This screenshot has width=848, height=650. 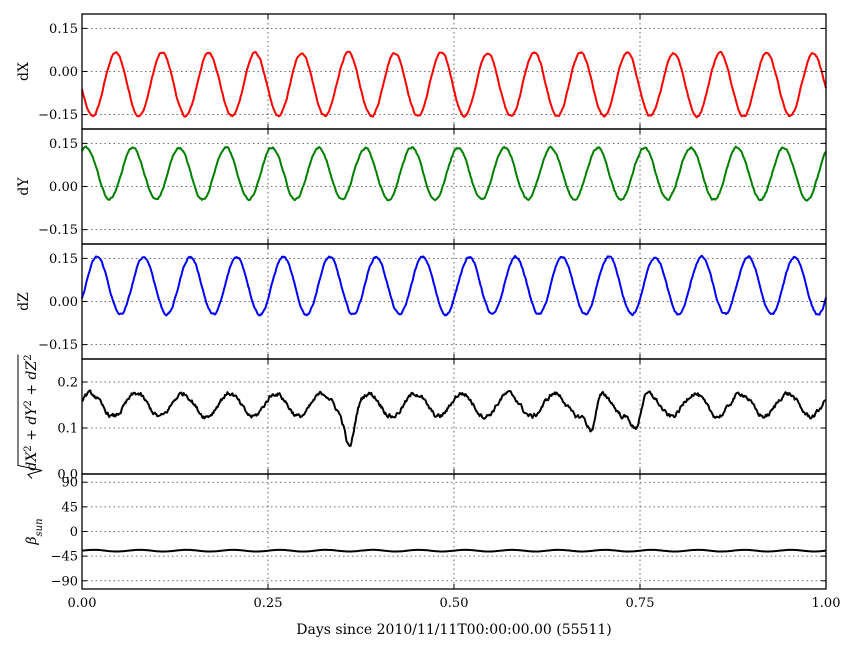 I want to click on series-line-dY, so click(x=454, y=173).